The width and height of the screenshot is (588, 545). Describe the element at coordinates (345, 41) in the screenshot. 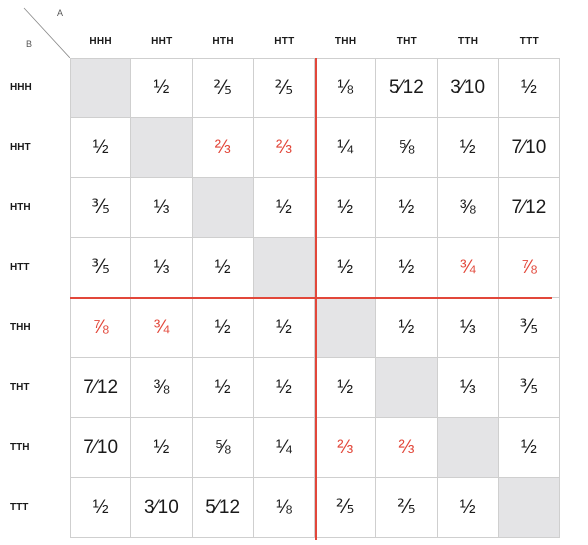

I see `column-header-thh: THH` at that location.